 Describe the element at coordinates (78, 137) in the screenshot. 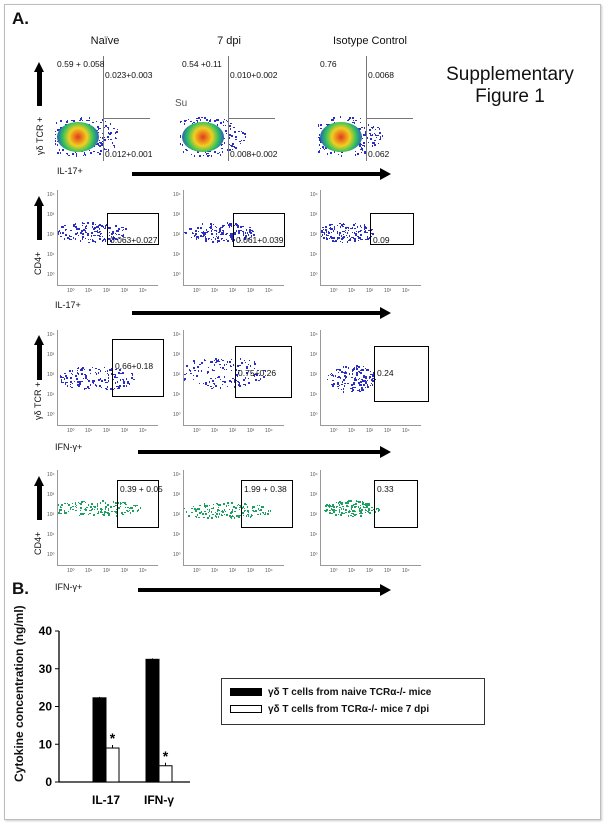

I see `density-hotspot` at that location.